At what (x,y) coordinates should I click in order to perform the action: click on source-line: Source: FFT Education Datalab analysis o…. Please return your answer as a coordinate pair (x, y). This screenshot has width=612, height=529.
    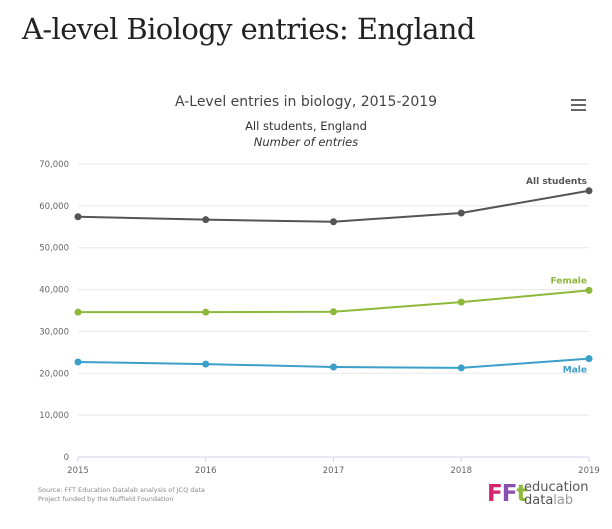
    Looking at the image, I should click on (121, 490).